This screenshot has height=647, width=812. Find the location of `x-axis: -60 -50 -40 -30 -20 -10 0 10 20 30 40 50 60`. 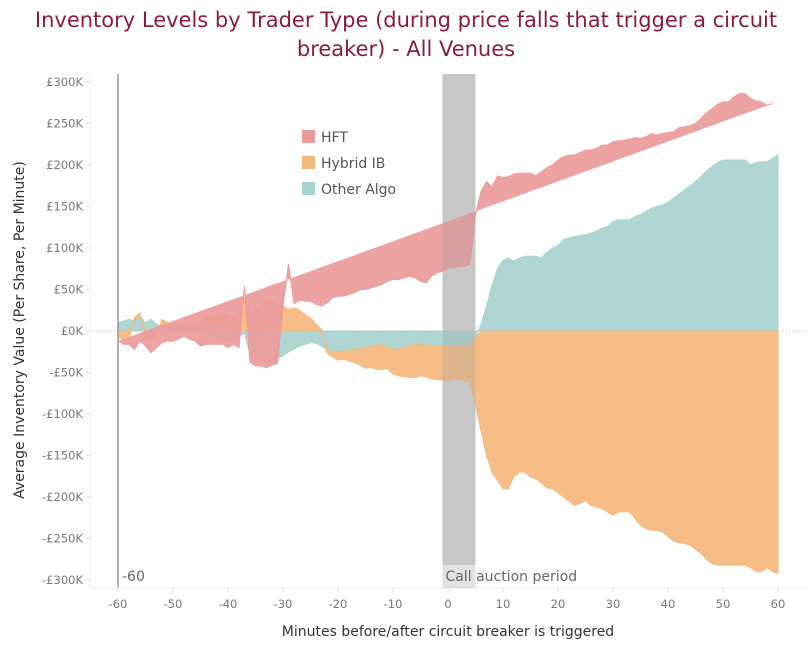

x-axis: -60 -50 -40 -30 -20 -10 0 10 20 30 40 50 60 is located at coordinates (447, 599).